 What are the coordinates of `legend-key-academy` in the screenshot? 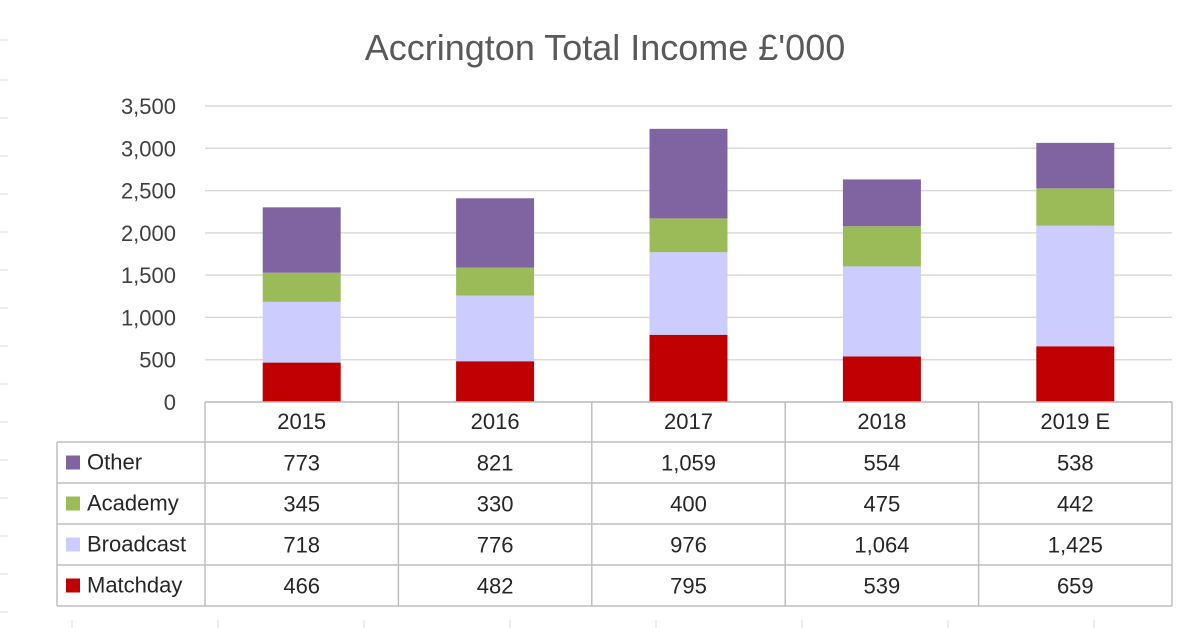 It's located at (73, 503).